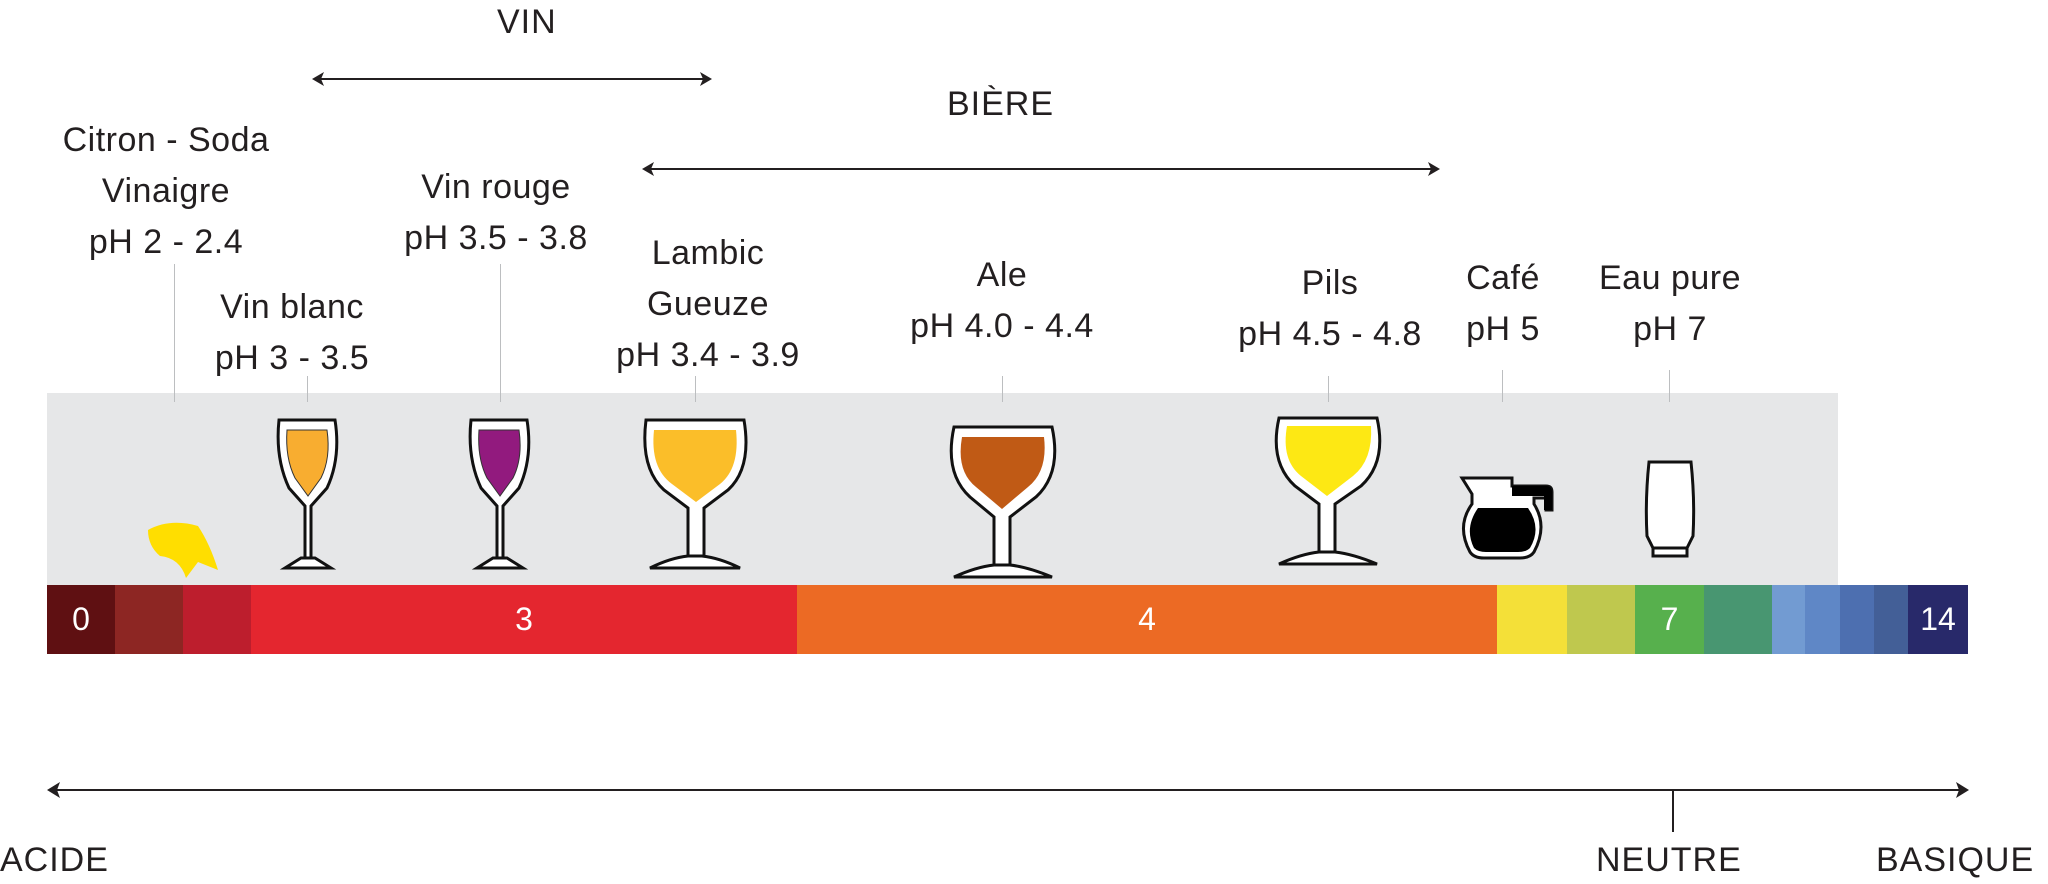 Image resolution: width=2048 pixels, height=884 pixels. Describe the element at coordinates (292, 332) in the screenshot. I see `label-vin-blanc: Vin blanc pH 3 - 3.5` at that location.